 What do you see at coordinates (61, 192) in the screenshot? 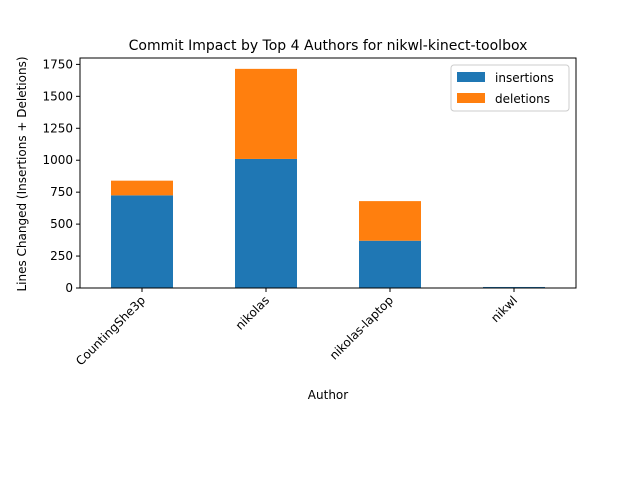
I see `y-tick-label: 750` at bounding box center [61, 192].